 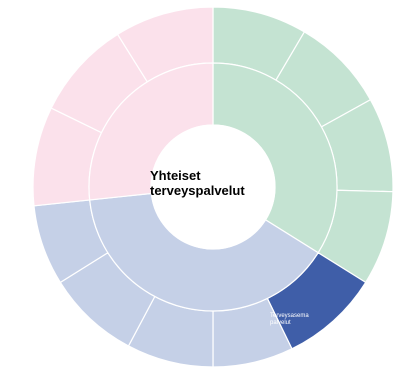 I want to click on highlighted-segment-label: Terveysasema palvelut, so click(x=306, y=320).